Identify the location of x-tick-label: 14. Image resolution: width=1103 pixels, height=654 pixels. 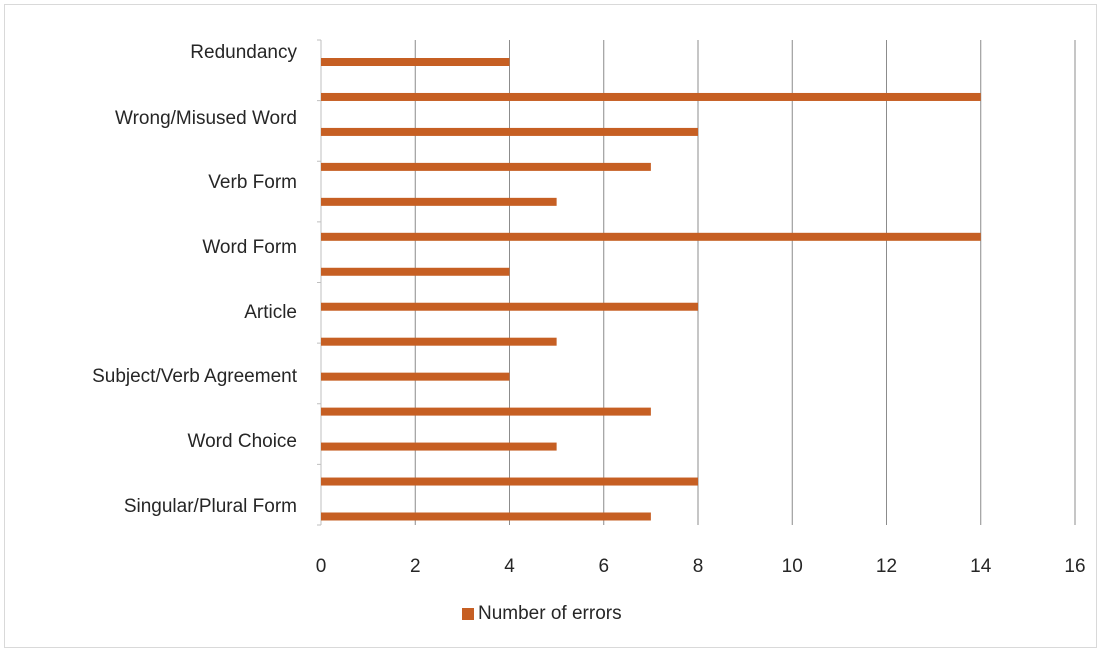
(981, 566).